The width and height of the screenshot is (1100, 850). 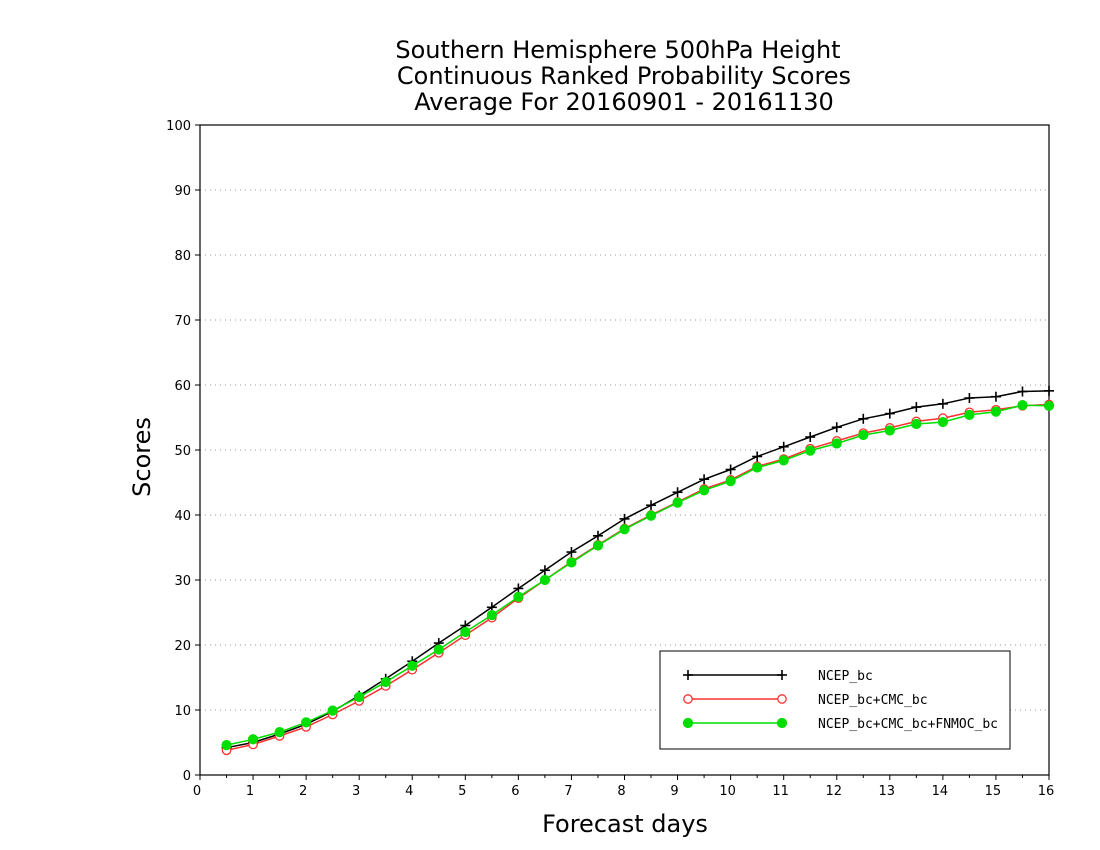 What do you see at coordinates (833, 791) in the screenshot?
I see `x-tick-label-12: 12` at bounding box center [833, 791].